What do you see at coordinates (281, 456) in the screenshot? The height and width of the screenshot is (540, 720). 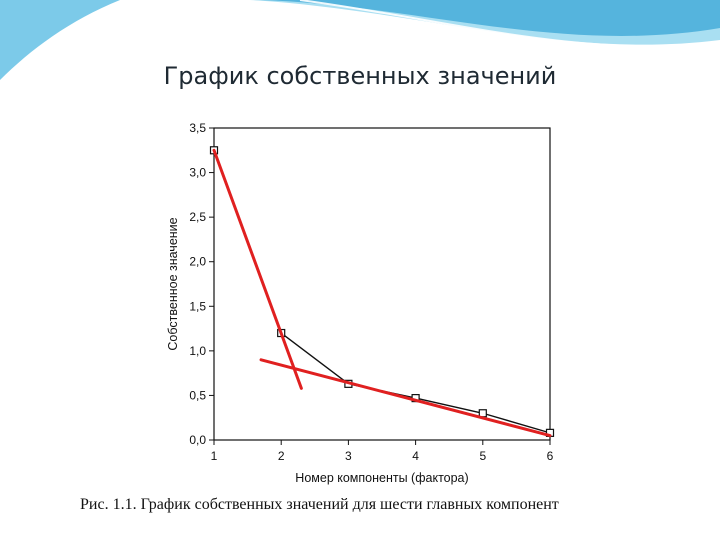 I see `x-tick-label: 2` at bounding box center [281, 456].